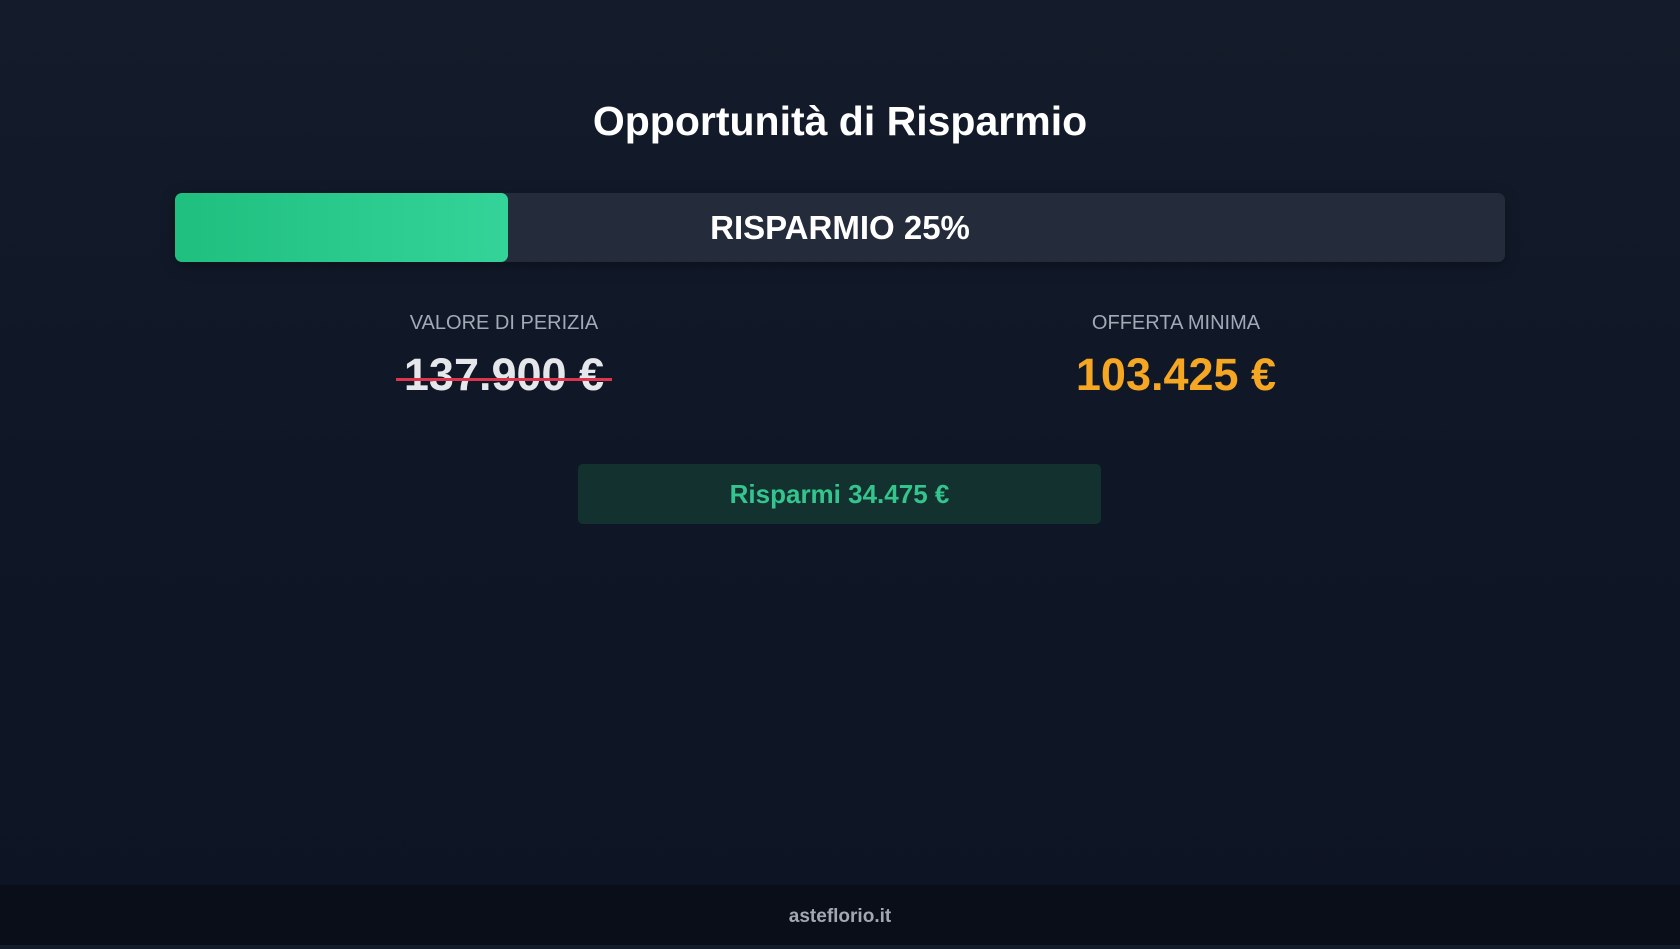 The width and height of the screenshot is (1680, 949). I want to click on minimum-offer-label: OFFERTA MINIMA, so click(1176, 323).